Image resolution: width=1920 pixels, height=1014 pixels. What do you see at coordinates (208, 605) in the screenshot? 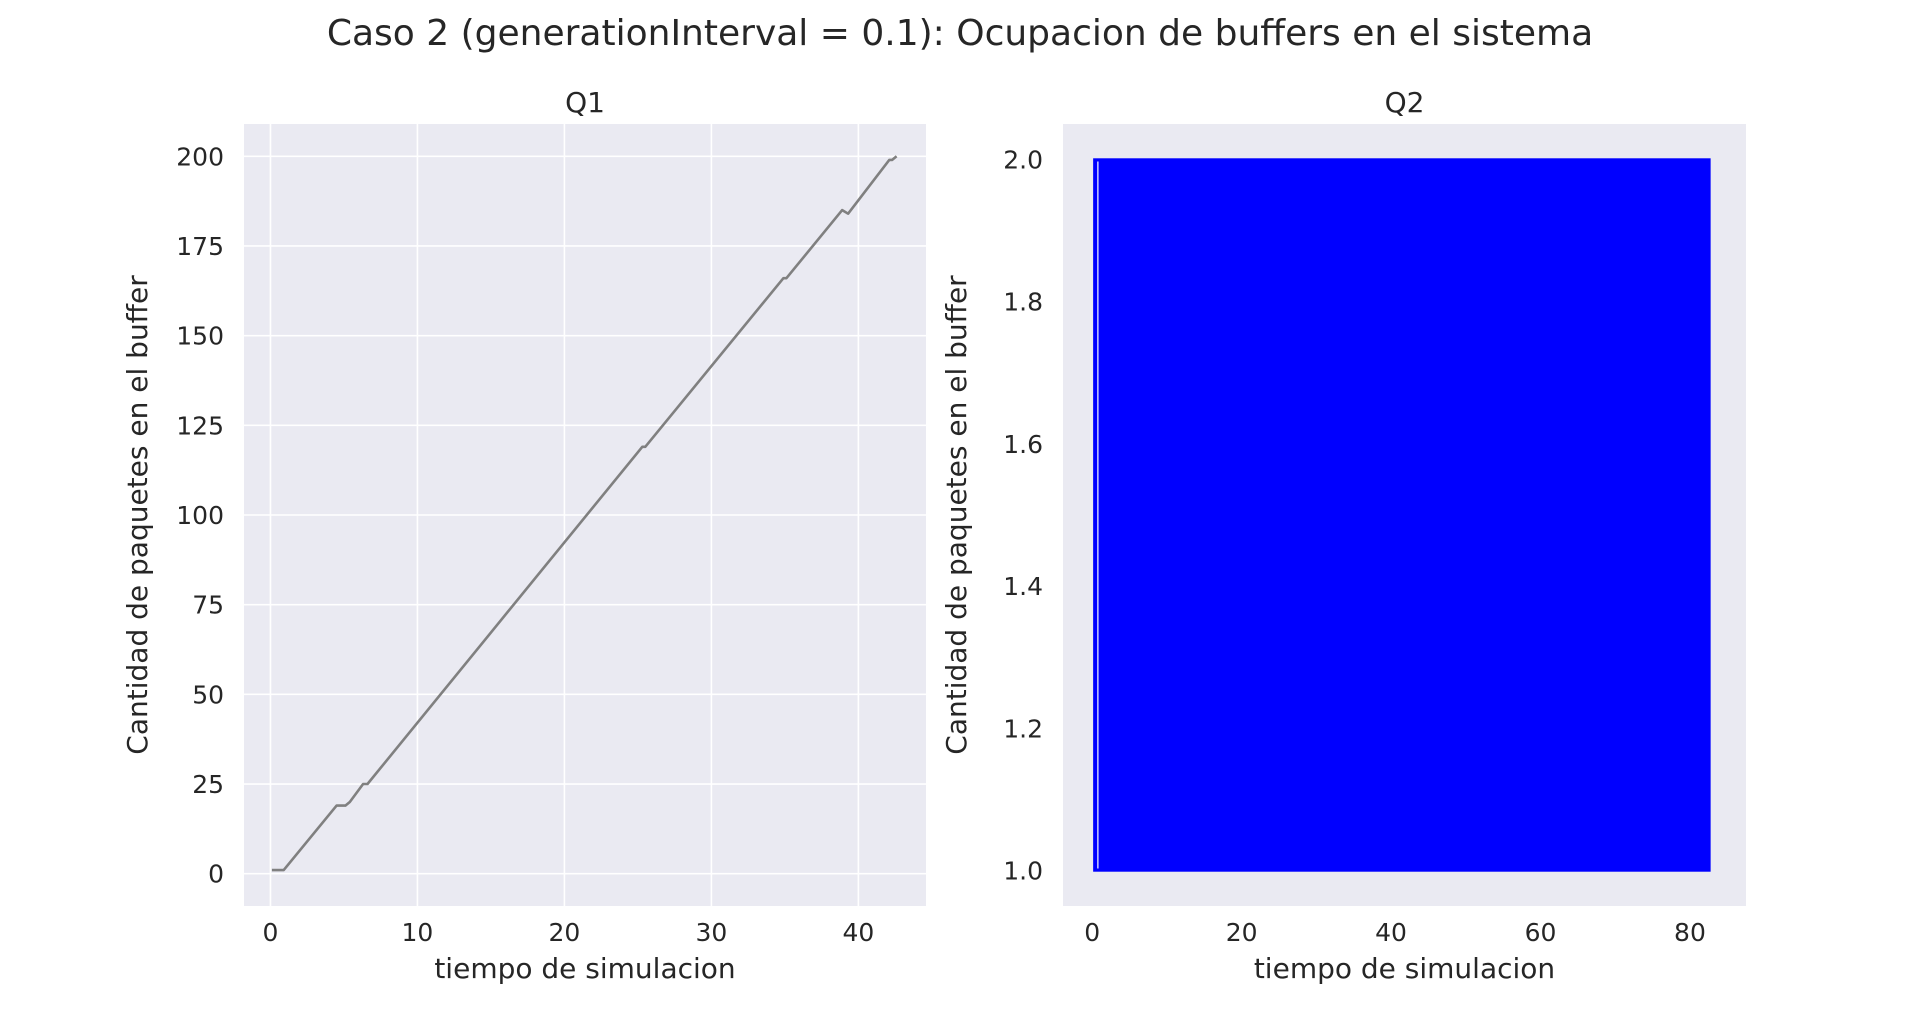
I see `y-tick-label: 75` at bounding box center [208, 605].